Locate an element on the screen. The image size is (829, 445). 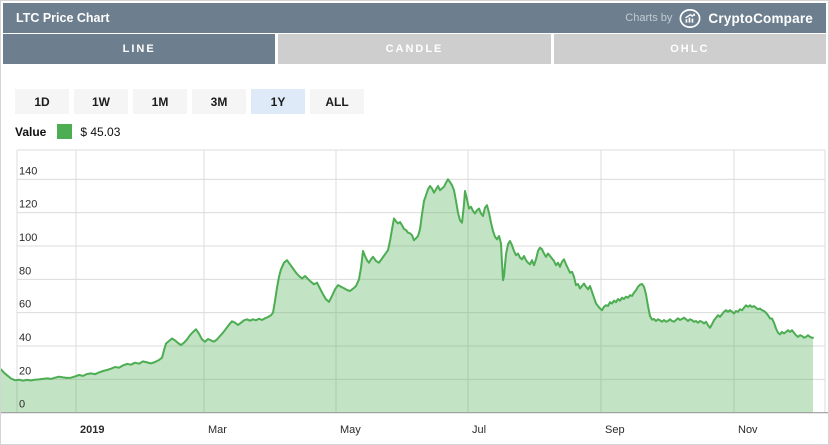
attribution: Charts by CryptoCompare is located at coordinates (719, 18).